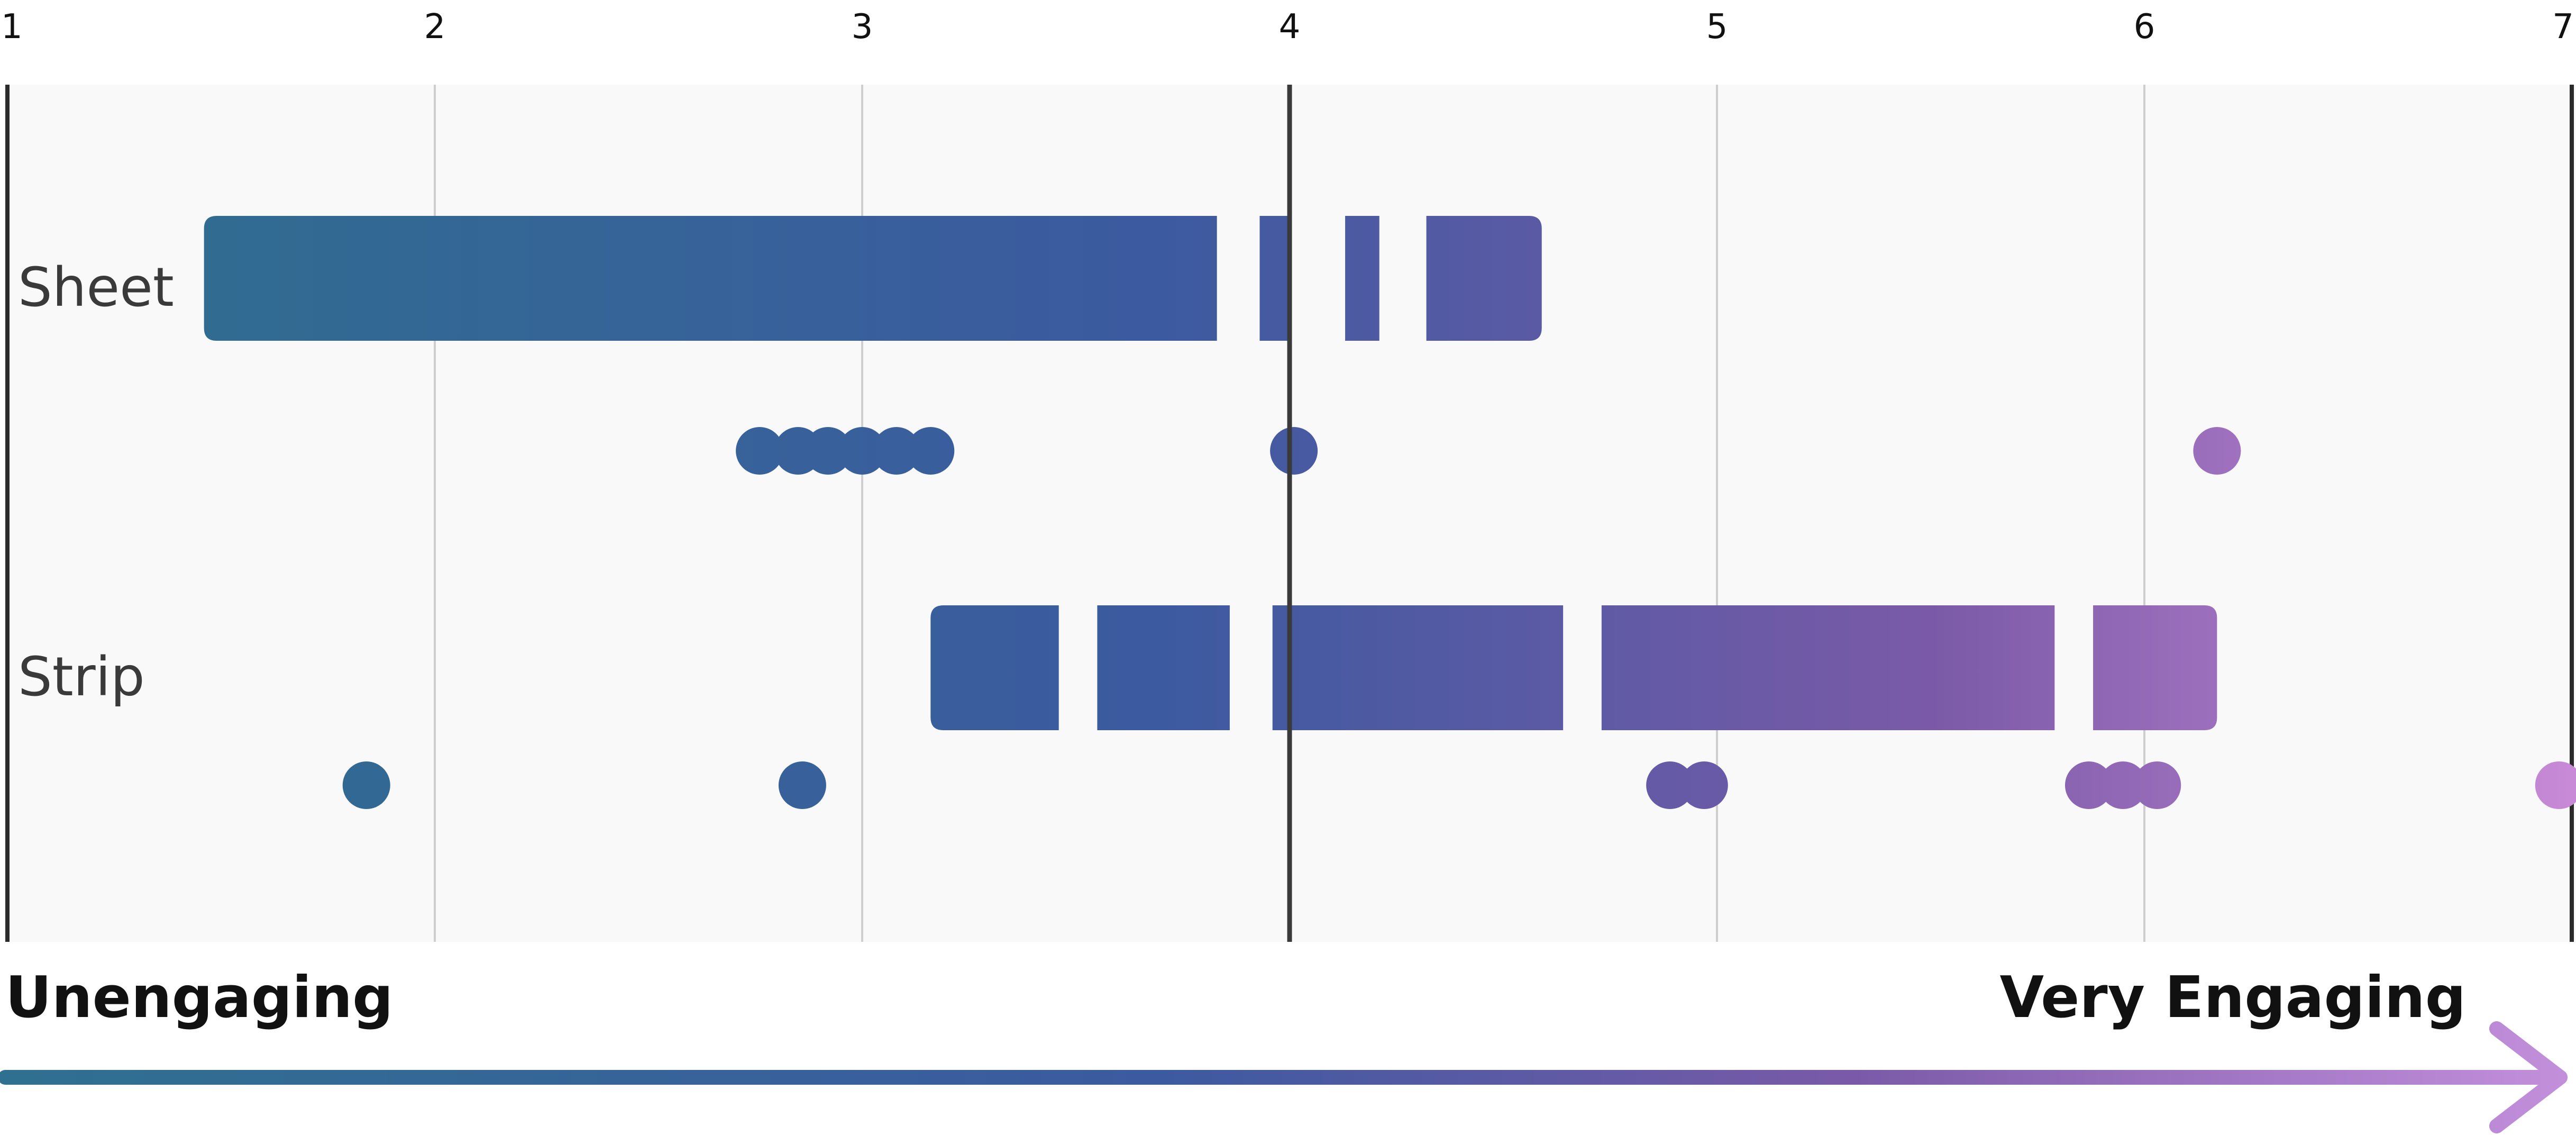 This screenshot has height=1135, width=2576. Describe the element at coordinates (1459, 785) in the screenshot. I see `strip-points` at that location.